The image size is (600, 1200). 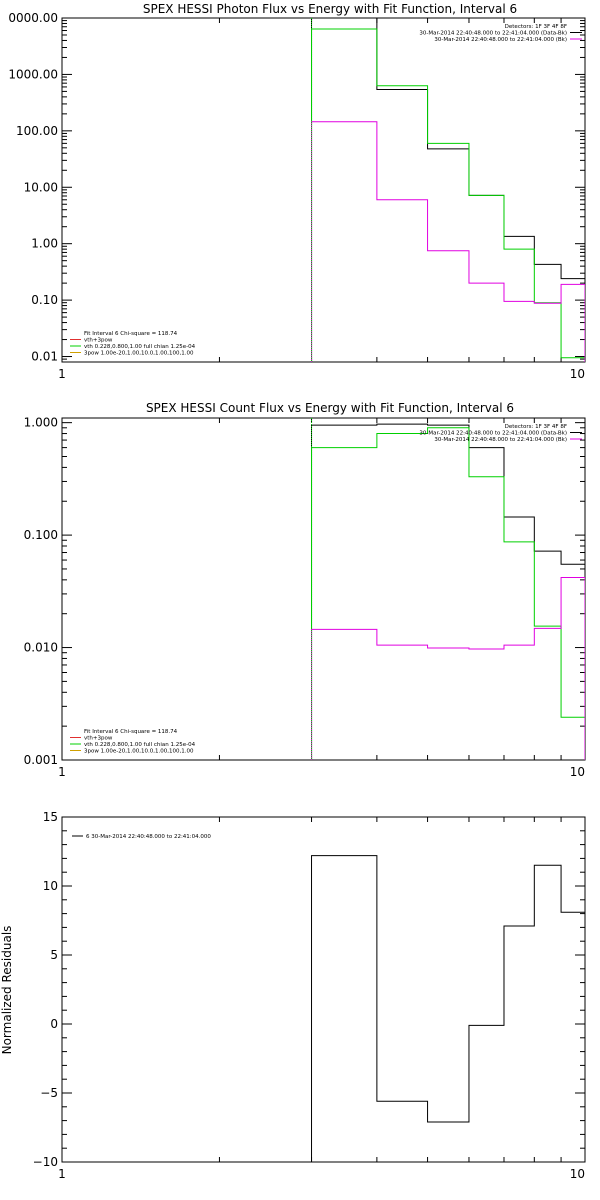 What do you see at coordinates (33, 74) in the screenshot?
I see `y-tick-label: 1000.00` at bounding box center [33, 74].